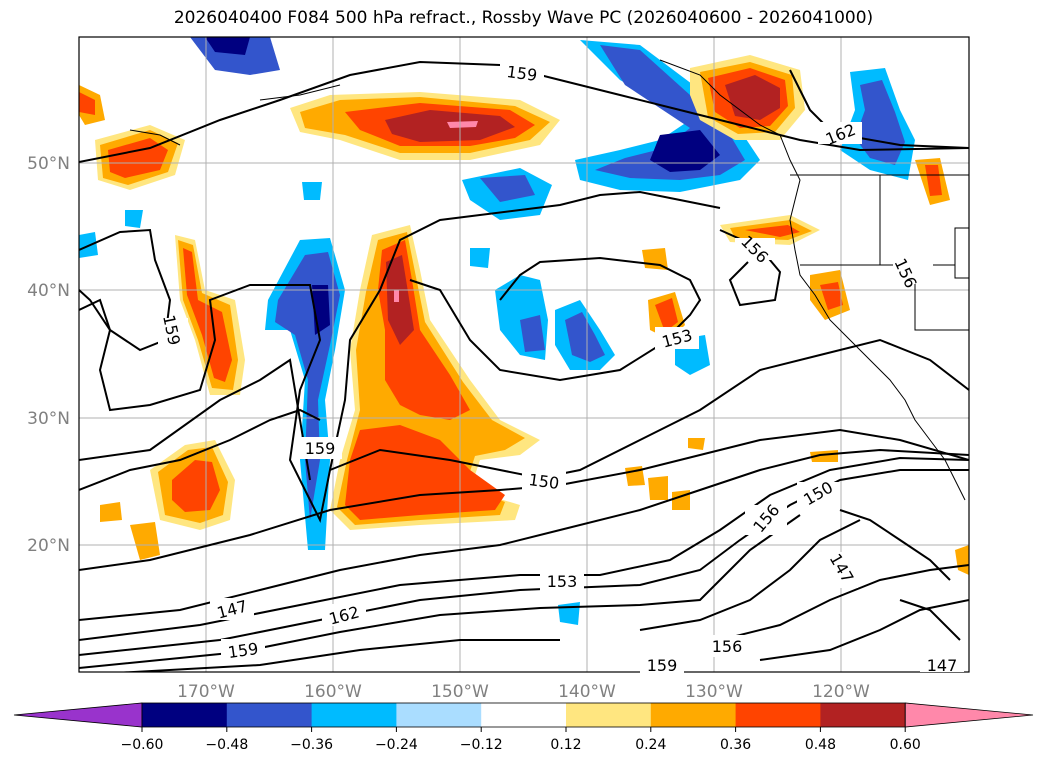 The height and width of the screenshot is (765, 1047). I want to click on colorbar-tick-label: 0.48, so click(820, 745).